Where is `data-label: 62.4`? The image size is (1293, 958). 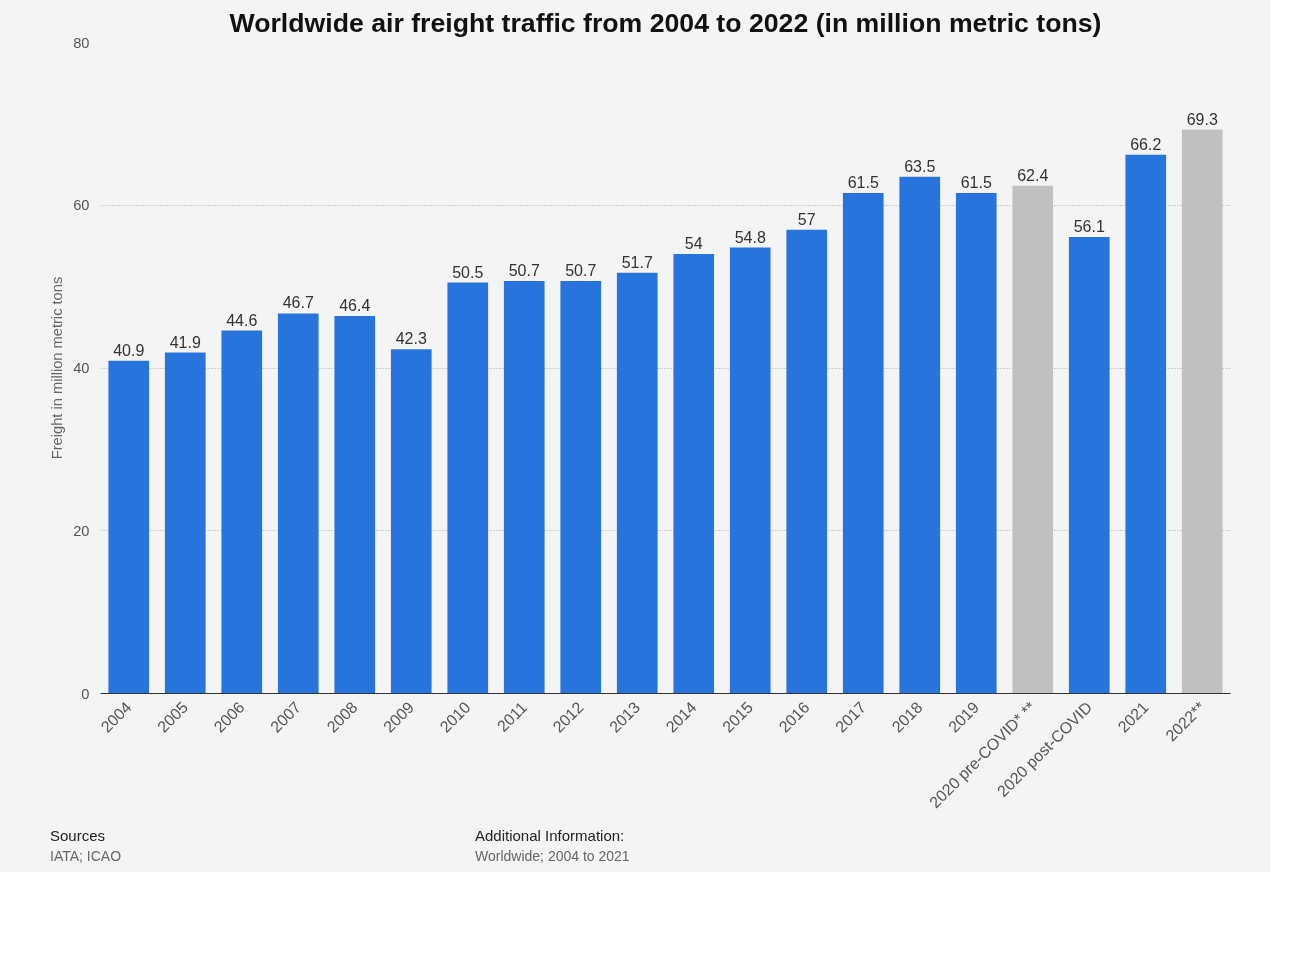 data-label: 62.4 is located at coordinates (1033, 175).